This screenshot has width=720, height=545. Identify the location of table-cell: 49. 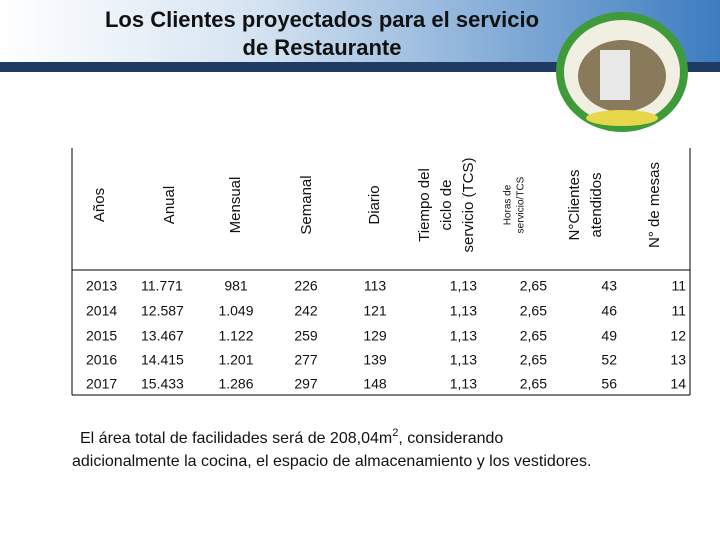
(609, 336).